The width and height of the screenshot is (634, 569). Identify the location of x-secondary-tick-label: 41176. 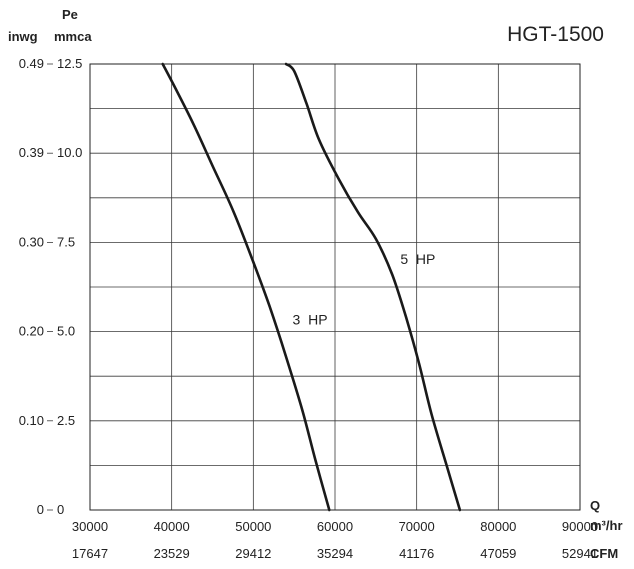
(416, 553).